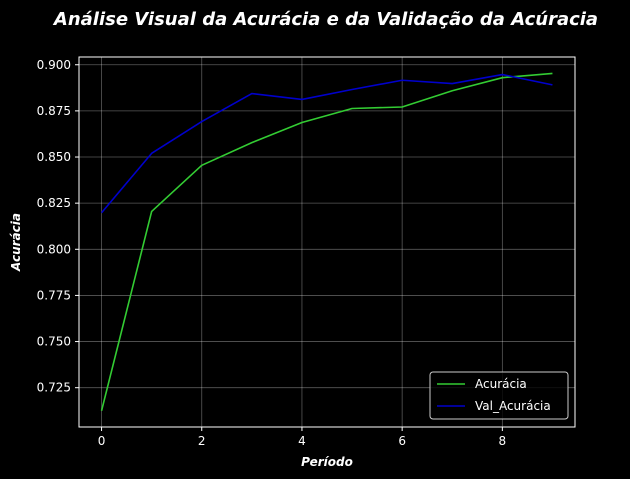 The image size is (630, 479). What do you see at coordinates (54, 295) in the screenshot?
I see `y-tick-label: 0.775` at bounding box center [54, 295].